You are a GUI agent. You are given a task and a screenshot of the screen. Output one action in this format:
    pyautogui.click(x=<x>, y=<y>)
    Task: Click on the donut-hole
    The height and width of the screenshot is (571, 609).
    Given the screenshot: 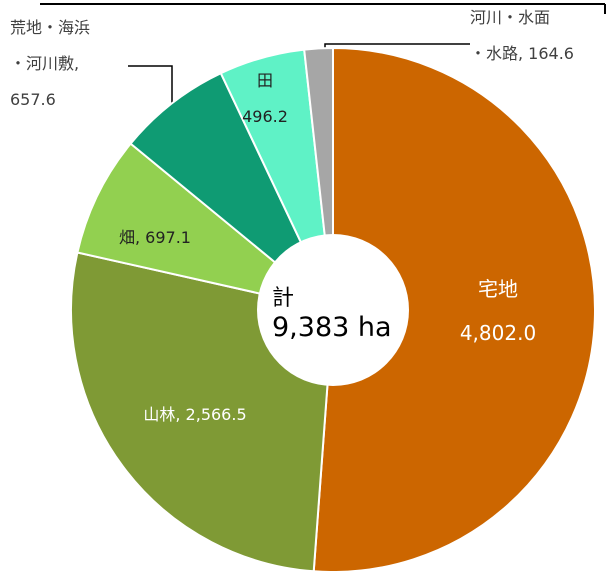 What is the action you would take?
    pyautogui.click(x=333, y=310)
    